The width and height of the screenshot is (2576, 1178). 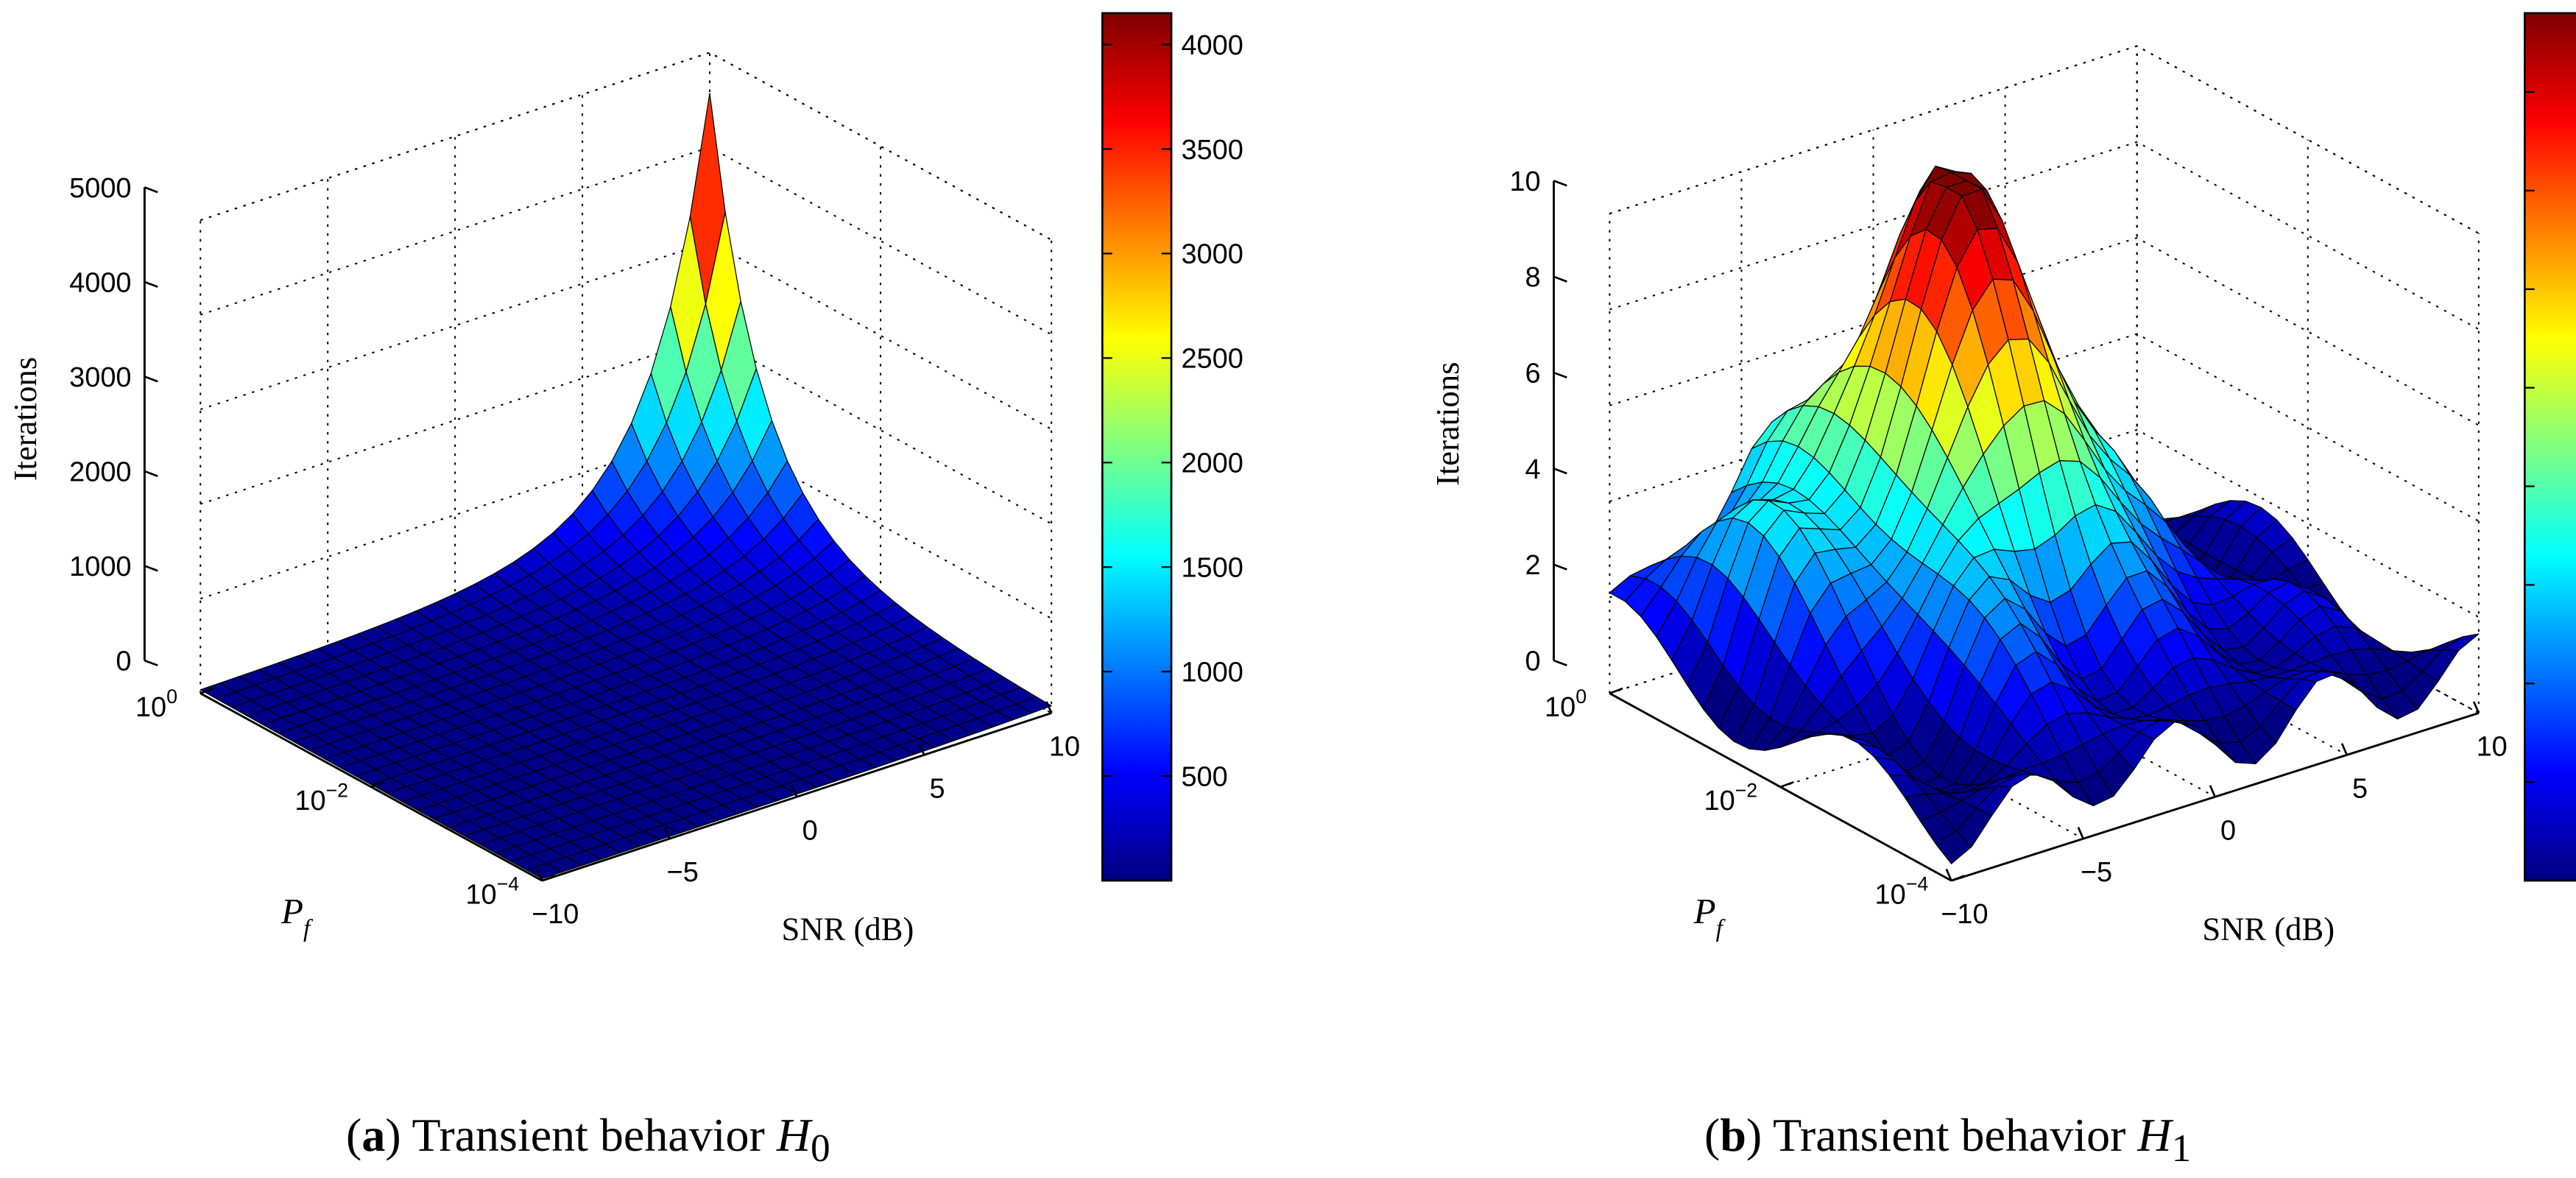 What do you see at coordinates (1721, 928) in the screenshot?
I see `chart-b-ylabel-sub: f` at bounding box center [1721, 928].